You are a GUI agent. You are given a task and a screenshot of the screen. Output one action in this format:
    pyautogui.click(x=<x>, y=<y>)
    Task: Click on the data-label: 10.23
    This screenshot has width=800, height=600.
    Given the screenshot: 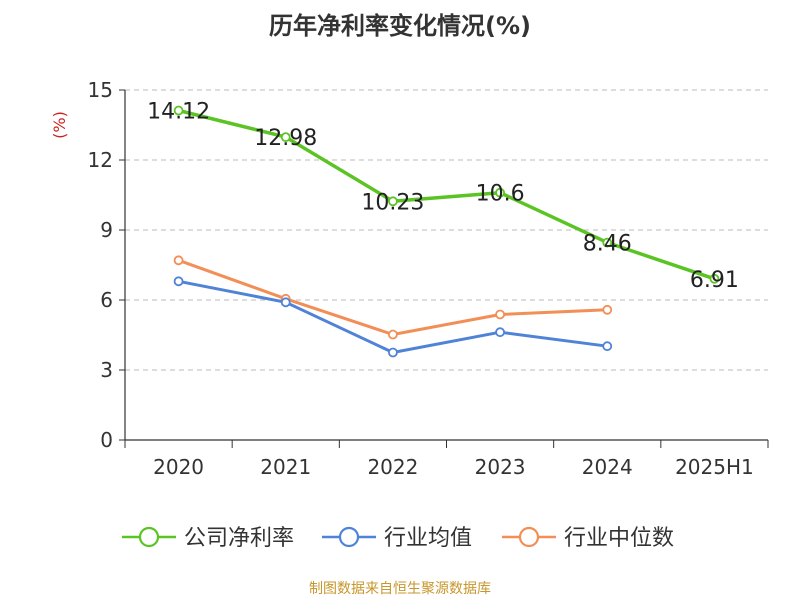 What is the action you would take?
    pyautogui.click(x=392, y=202)
    